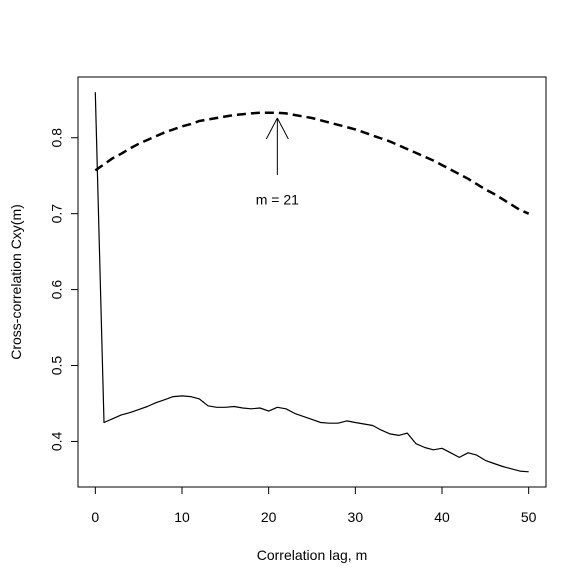 The height and width of the screenshot is (585, 586). I want to click on x-axis: 0 10 20 30 40 50, so click(314, 505).